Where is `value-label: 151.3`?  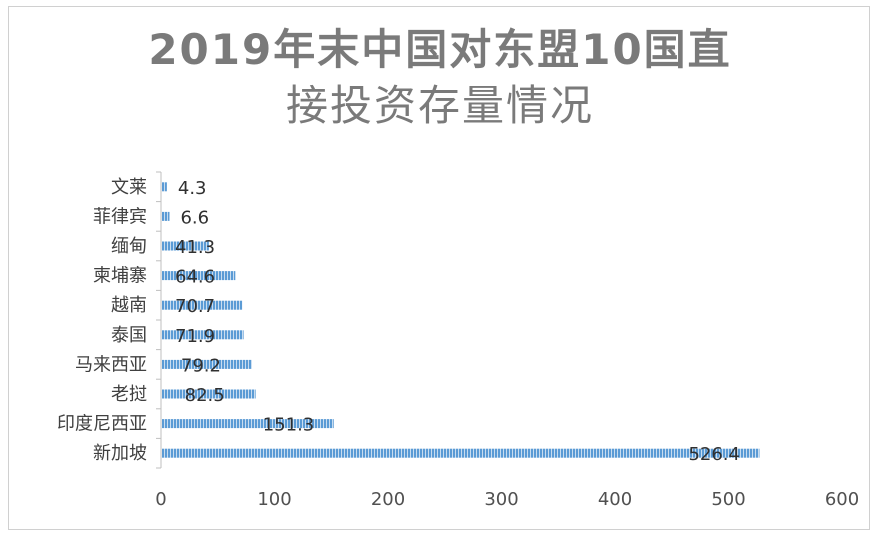 value-label: 151.3 is located at coordinates (289, 425).